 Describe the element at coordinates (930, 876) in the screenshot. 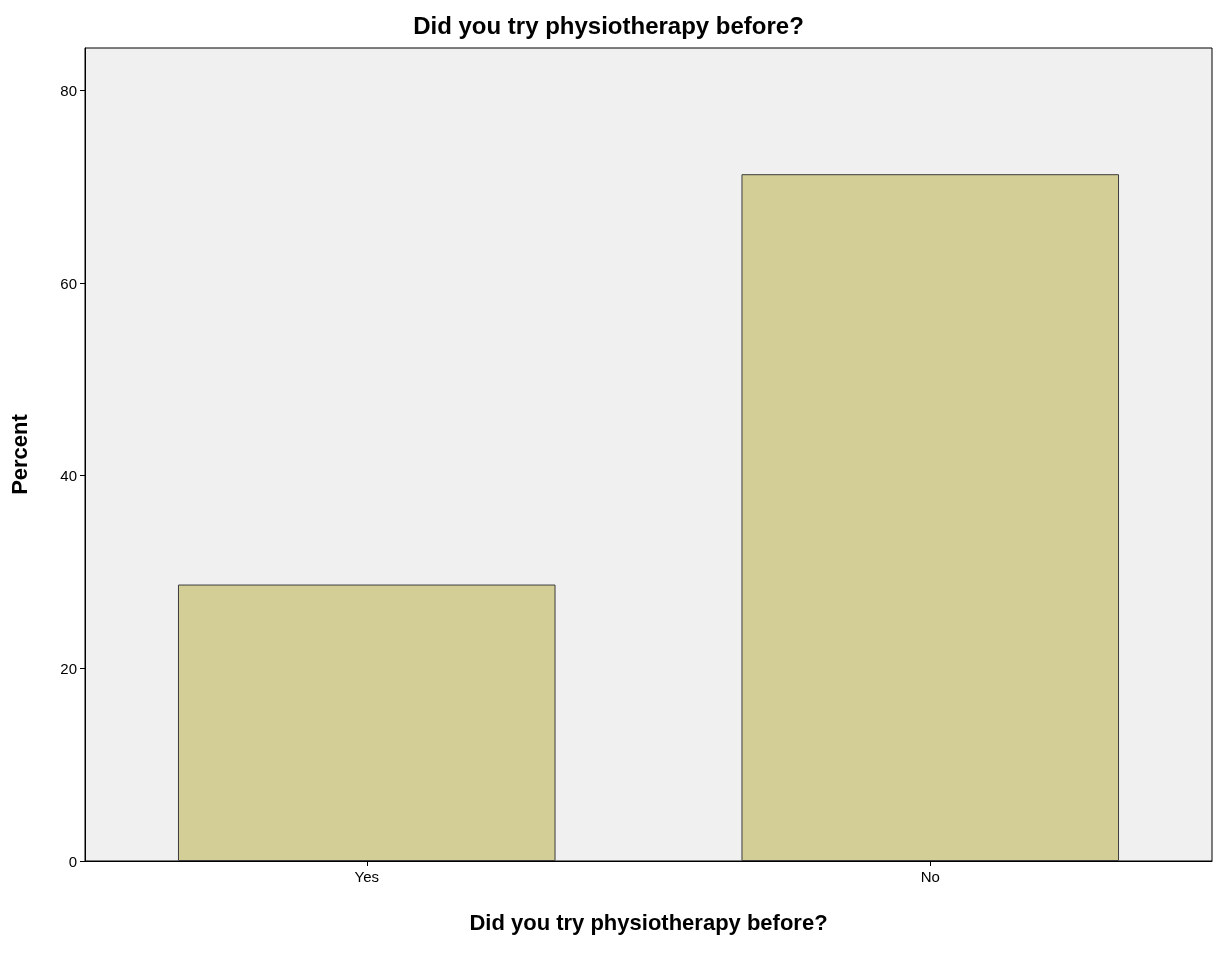

I see `x-tick-label: No` at that location.